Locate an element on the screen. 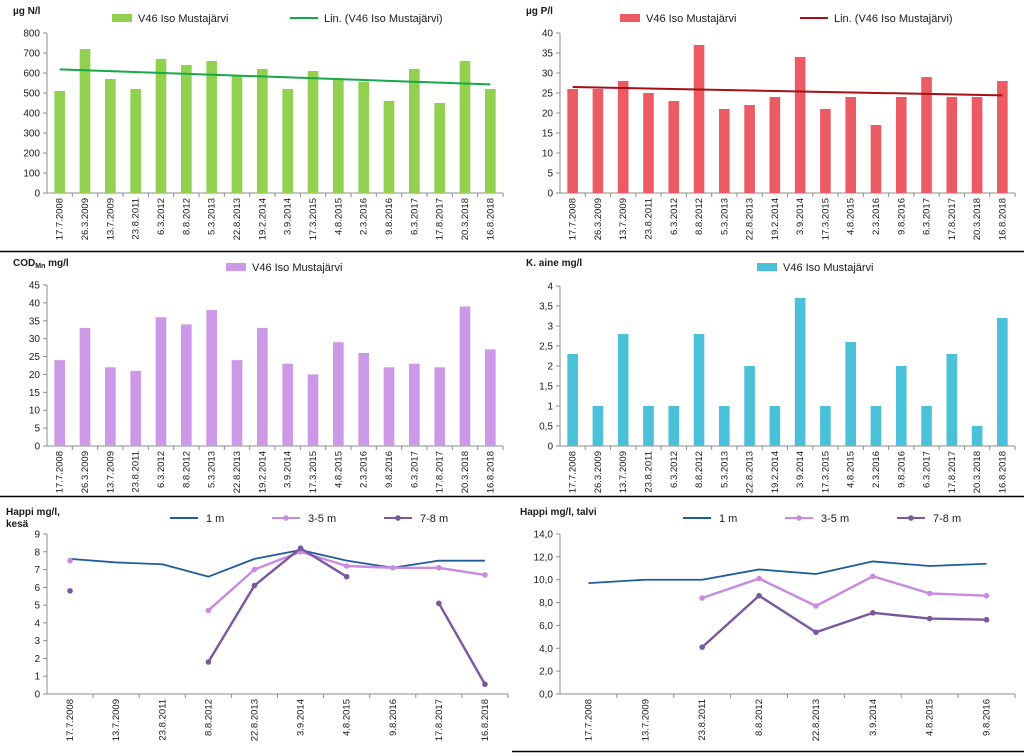 This screenshot has height=755, width=1024. y-tick-label: 1,5 is located at coordinates (546, 387).